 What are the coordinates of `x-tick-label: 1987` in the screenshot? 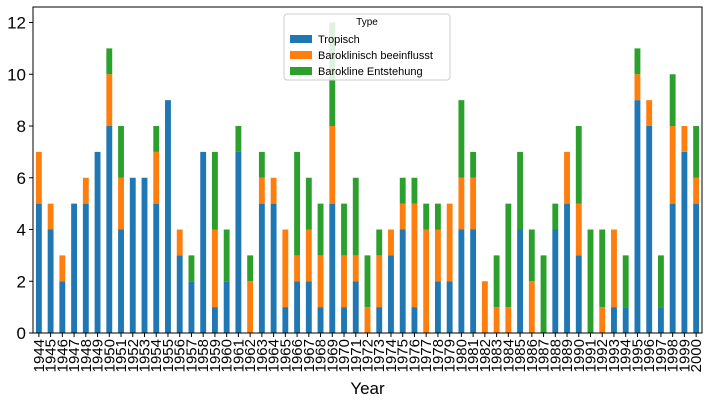 It's located at (544, 355).